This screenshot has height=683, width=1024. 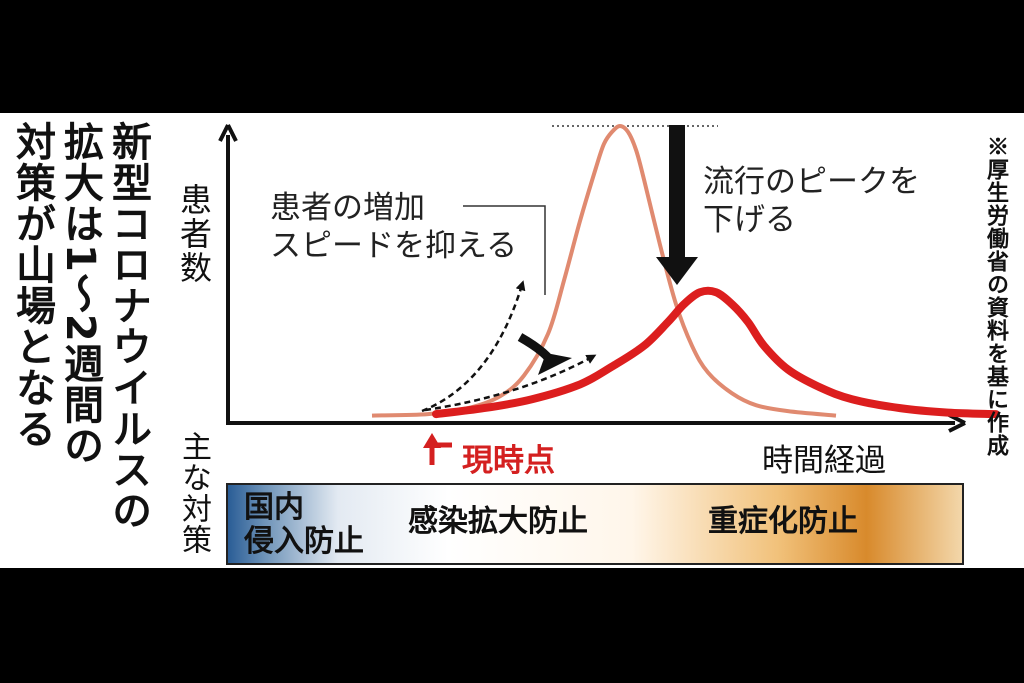 What do you see at coordinates (473, 346) in the screenshot?
I see `dashed-arrow-steep` at bounding box center [473, 346].